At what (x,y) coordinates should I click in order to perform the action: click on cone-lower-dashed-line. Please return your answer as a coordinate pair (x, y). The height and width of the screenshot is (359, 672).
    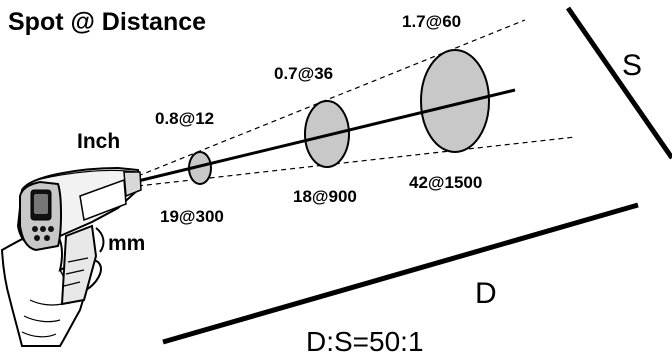
    Looking at the image, I should click on (356, 161).